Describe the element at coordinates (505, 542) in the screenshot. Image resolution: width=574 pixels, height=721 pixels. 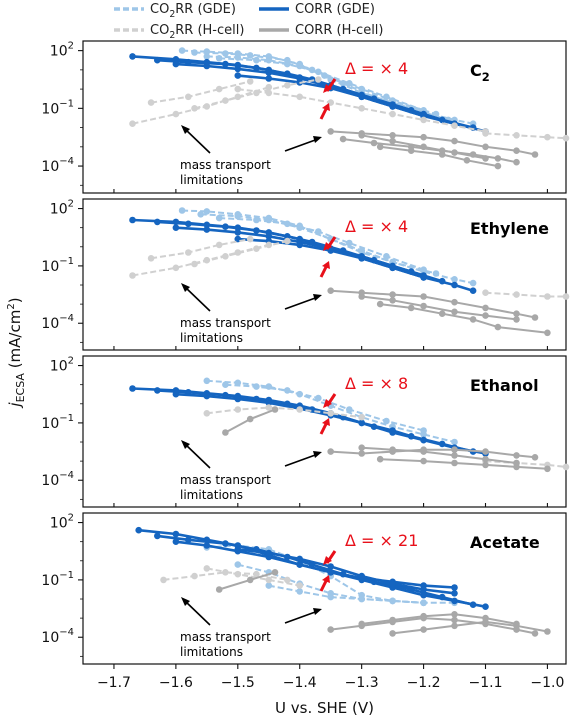
I see `panel-title-3: Acetate` at that location.